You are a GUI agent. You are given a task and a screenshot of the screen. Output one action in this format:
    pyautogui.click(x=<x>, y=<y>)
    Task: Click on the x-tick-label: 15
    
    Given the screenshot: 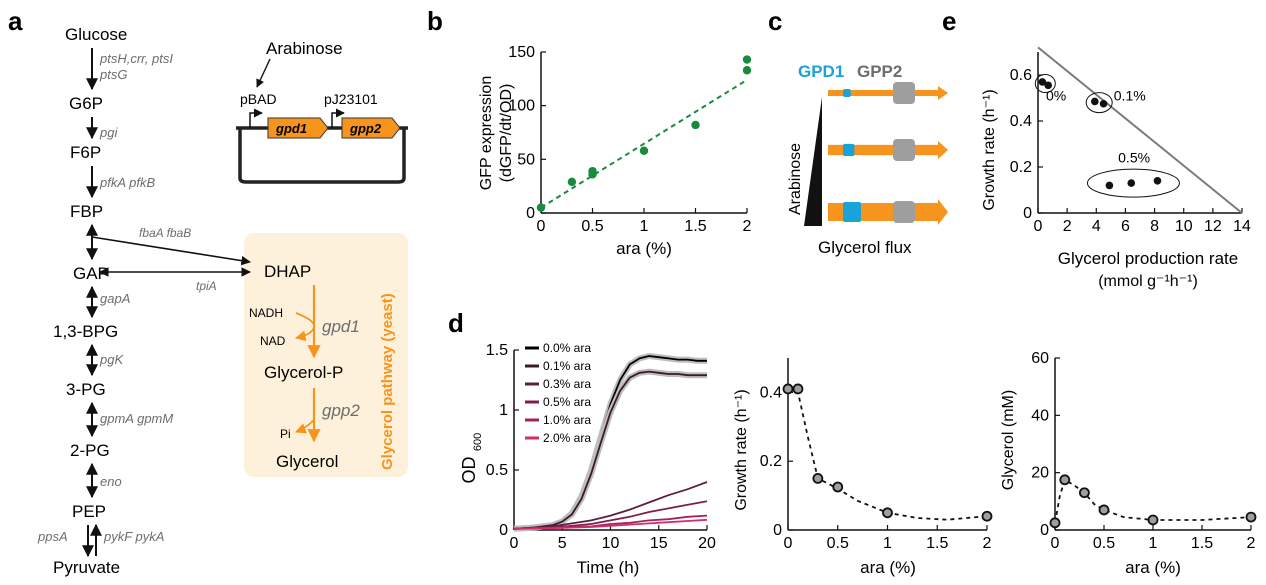 What is the action you would take?
    pyautogui.click(x=659, y=543)
    